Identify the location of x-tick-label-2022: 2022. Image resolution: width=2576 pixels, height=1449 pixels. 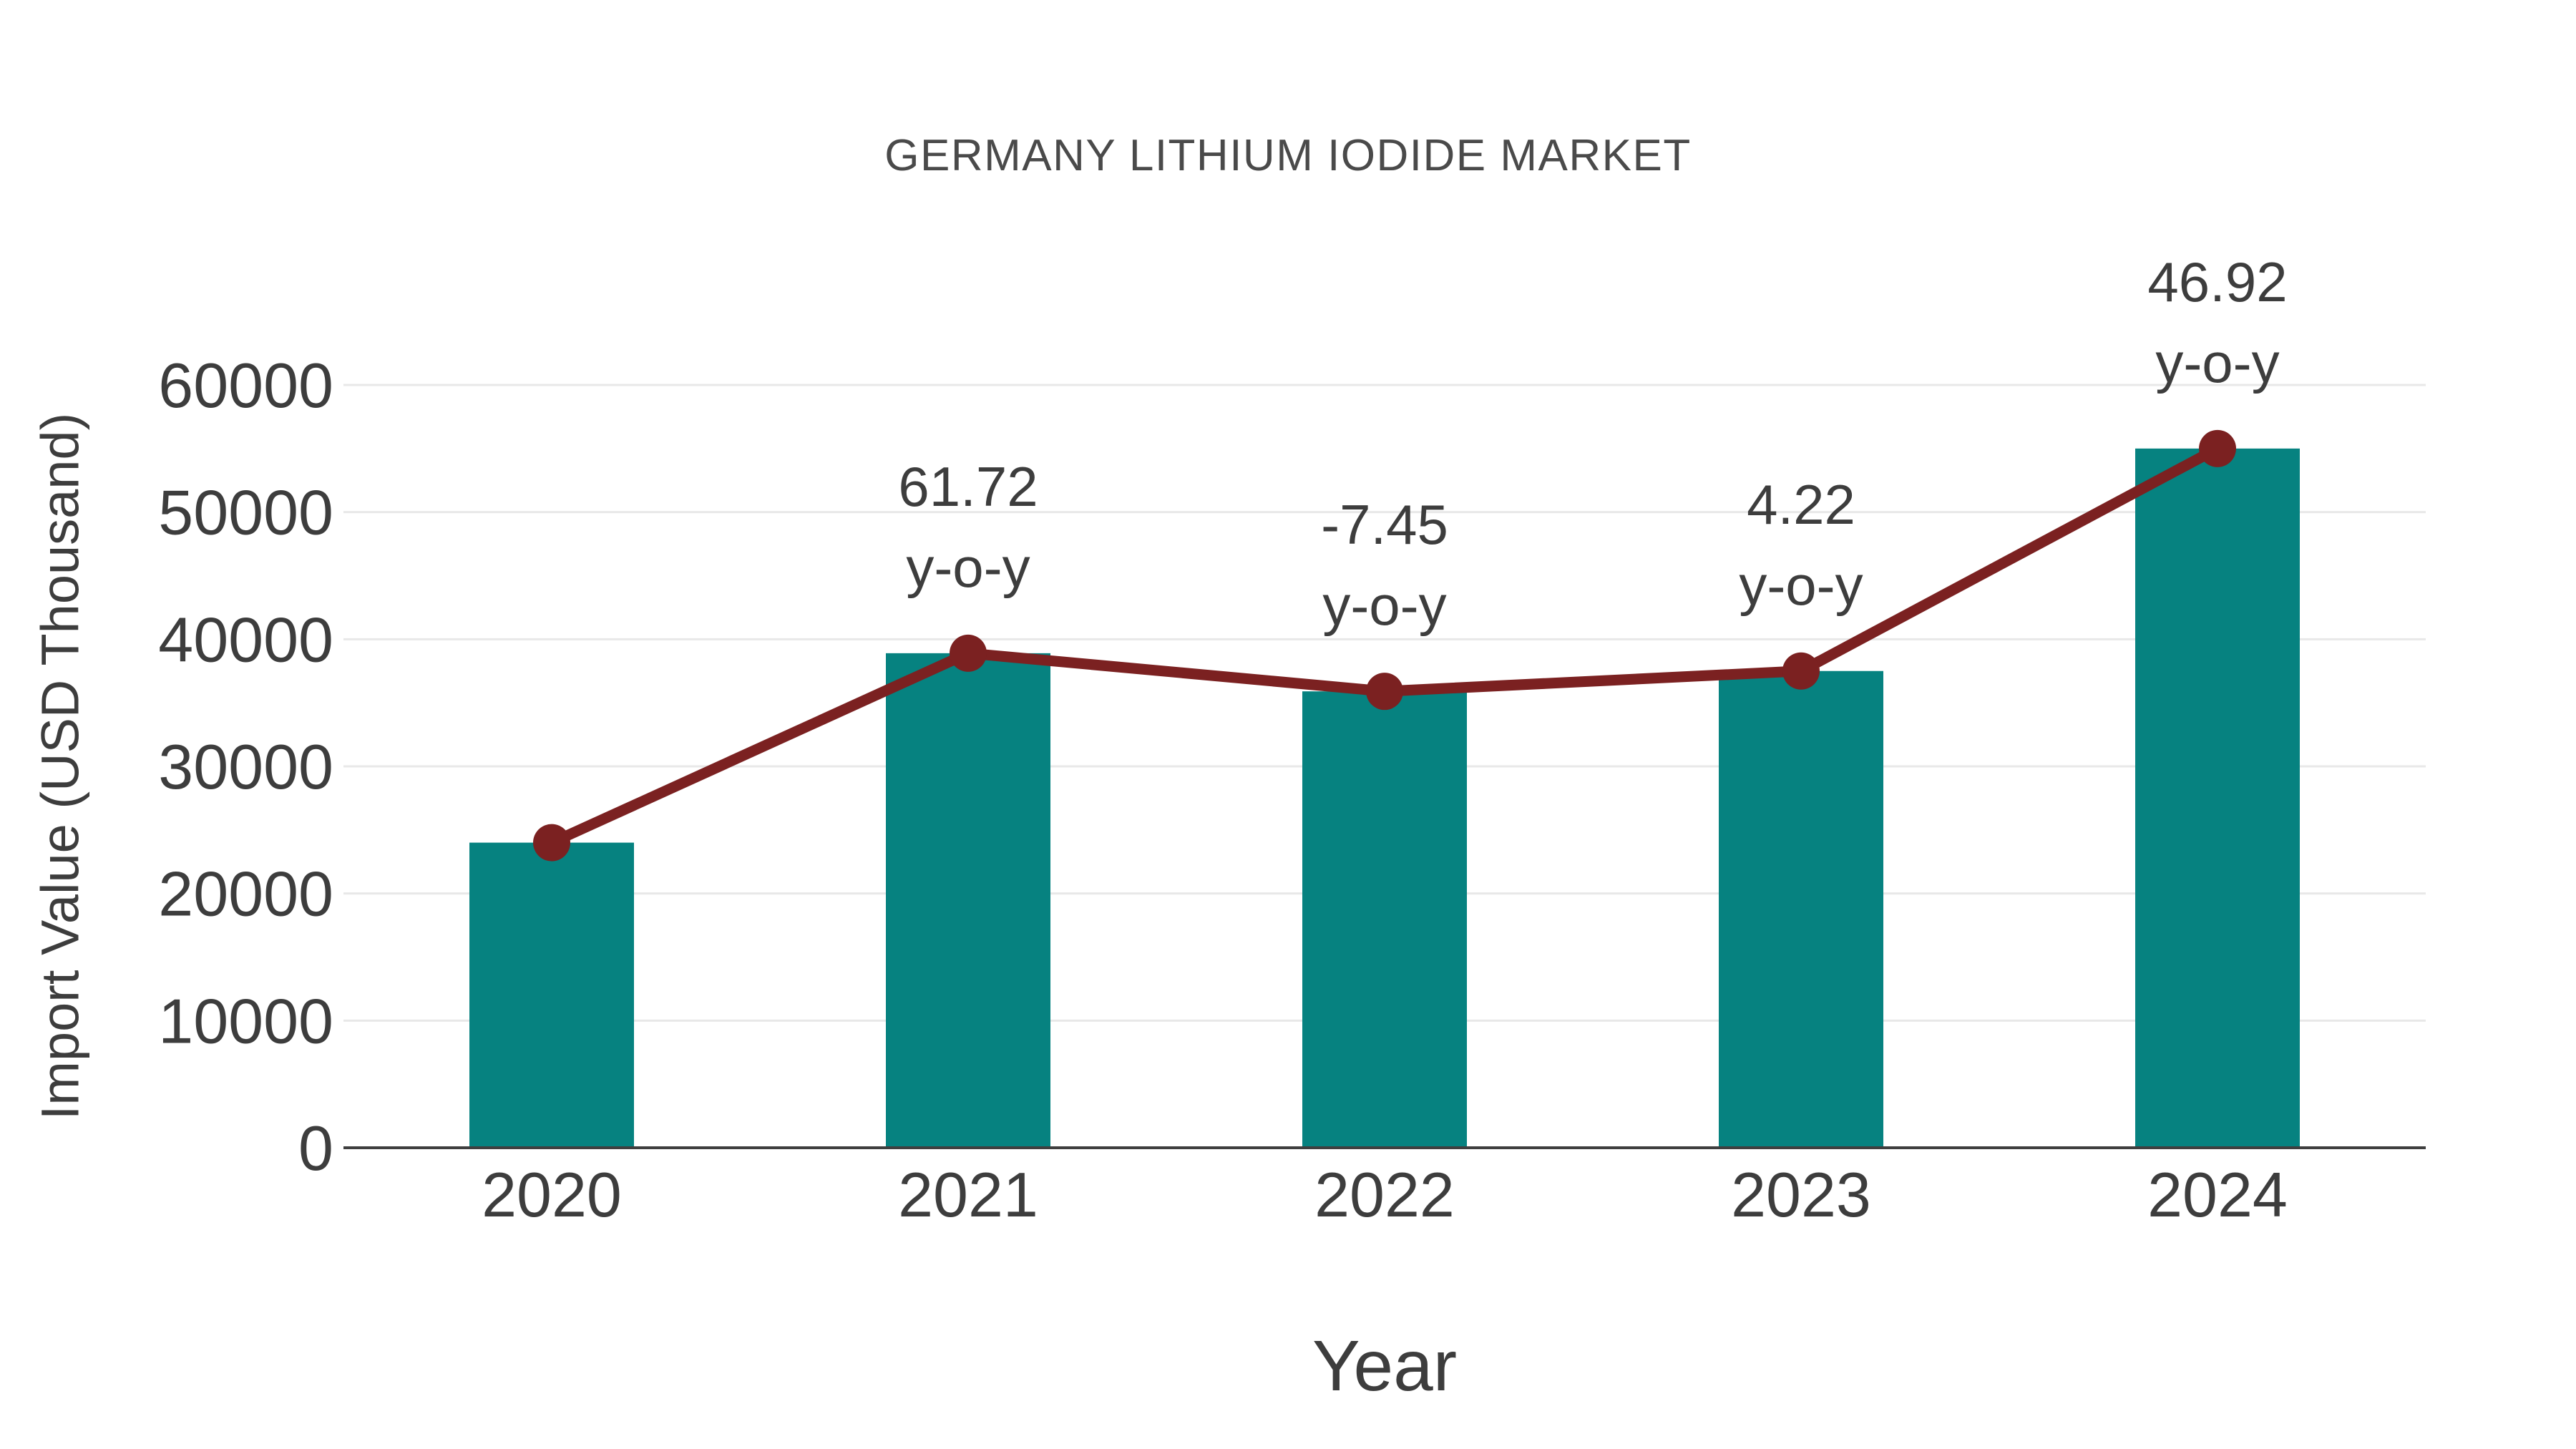
(1384, 1194).